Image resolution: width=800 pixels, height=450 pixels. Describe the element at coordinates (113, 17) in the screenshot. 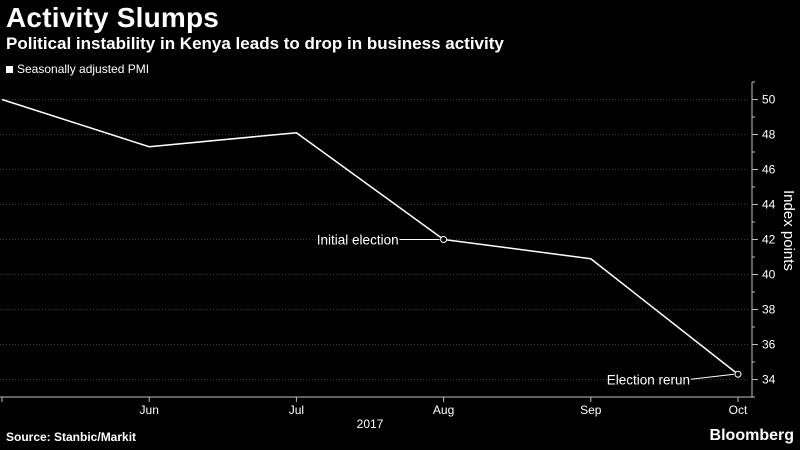

I see `chart-title: Activity Slumps` at that location.